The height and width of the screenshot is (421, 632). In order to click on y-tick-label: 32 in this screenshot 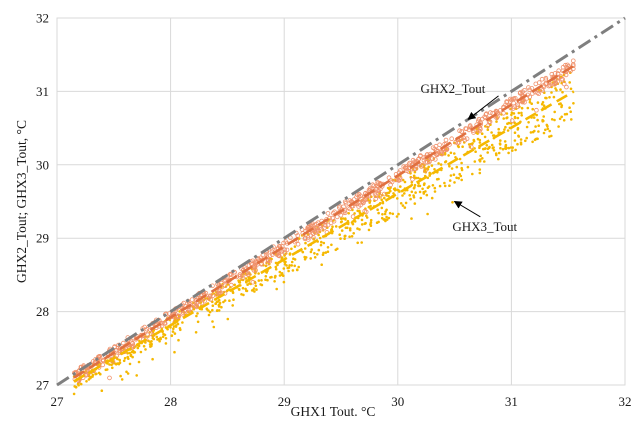, I will do `click(42, 18)`.